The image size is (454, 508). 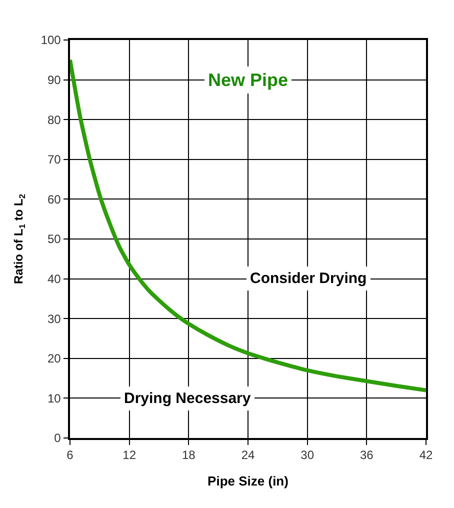 What do you see at coordinates (367, 455) in the screenshot?
I see `x-tick-label: 36` at bounding box center [367, 455].